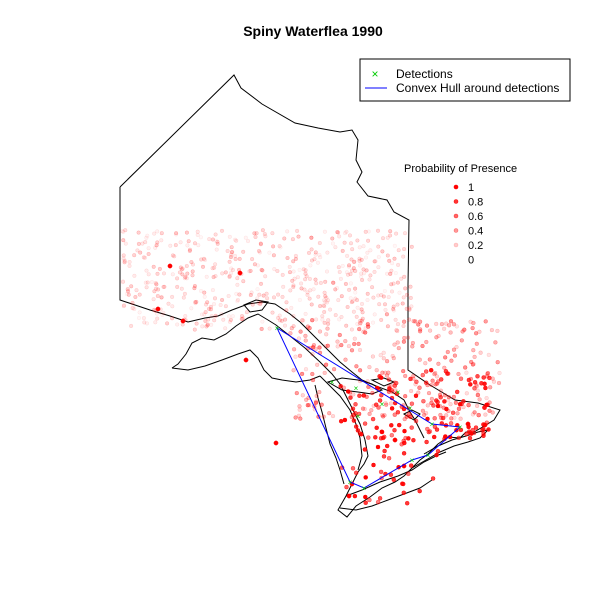  I want to click on lake-erie-south, so click(386, 495).